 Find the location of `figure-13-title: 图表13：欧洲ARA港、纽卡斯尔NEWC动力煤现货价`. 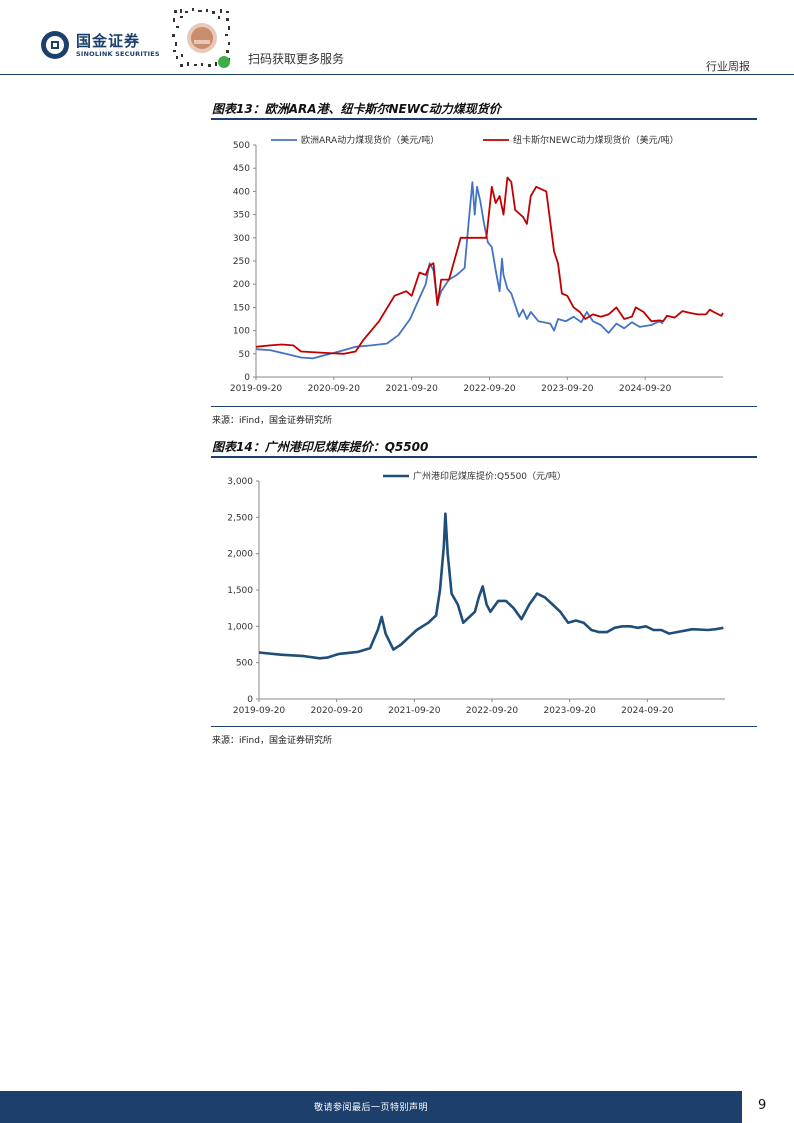

figure-13-title: 图表13：欧洲ARA港、纽卡斯尔NEWC动力煤现货价 is located at coordinates (356, 109).